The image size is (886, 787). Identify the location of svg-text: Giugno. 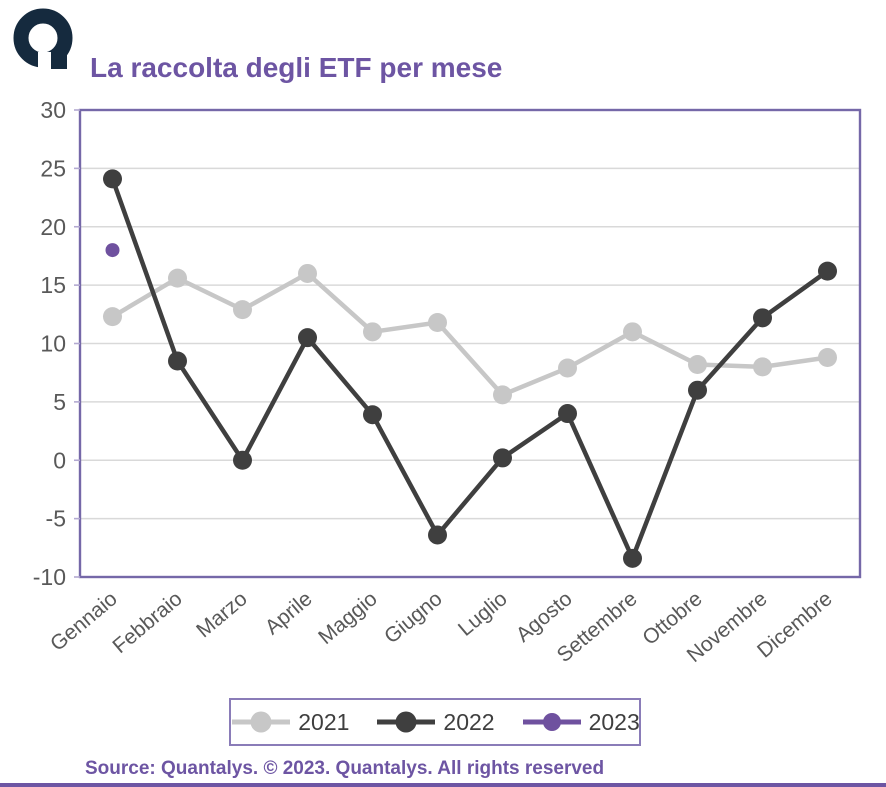
(413, 617).